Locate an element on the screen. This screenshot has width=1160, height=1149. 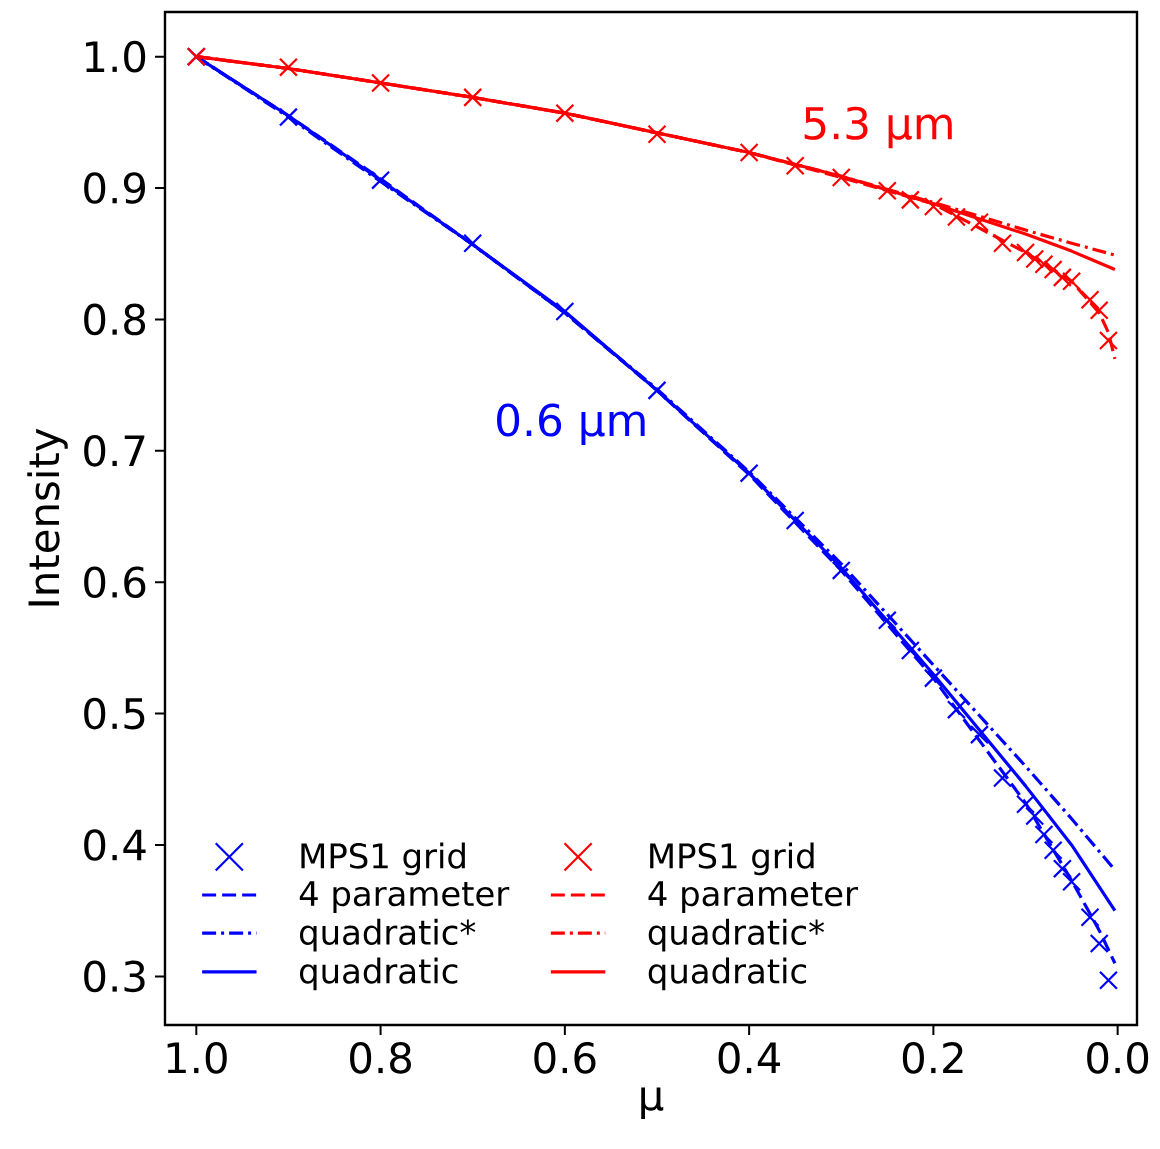
x-tick-label: 0.8 is located at coordinates (380, 1058).